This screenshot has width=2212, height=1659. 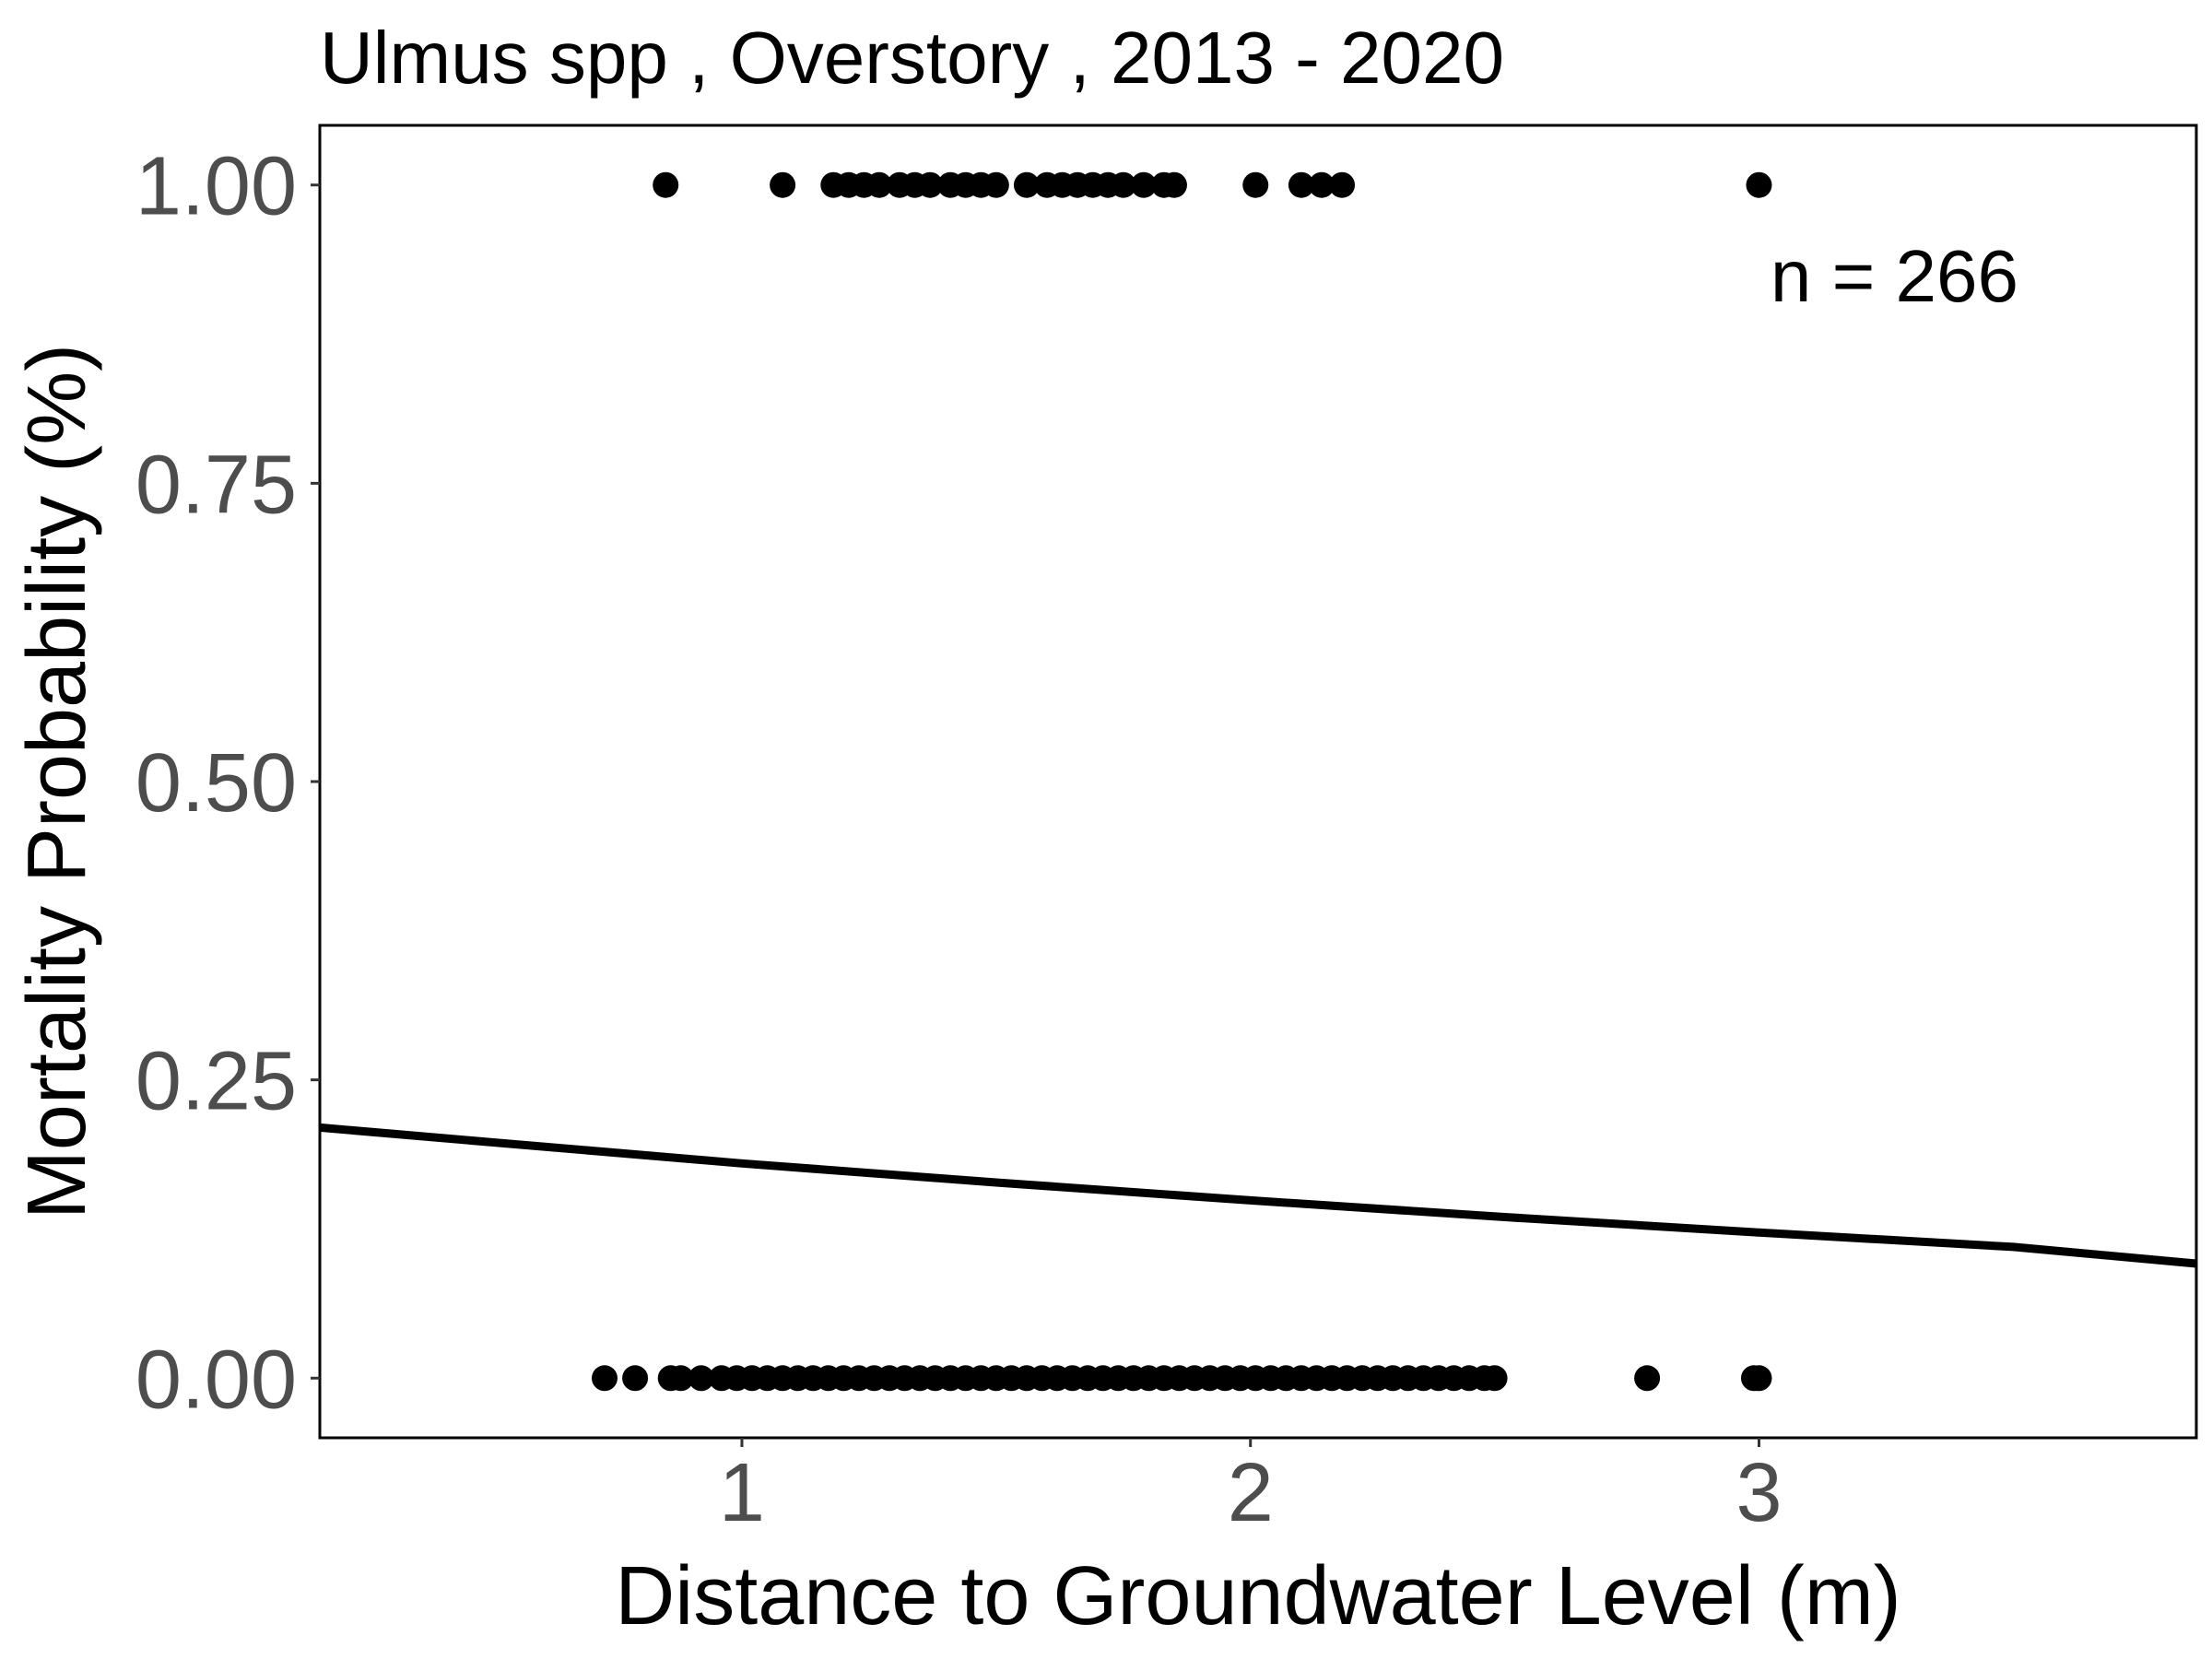 What do you see at coordinates (1258, 1596) in the screenshot?
I see `x-axis-title: Distance to Groundwater Level (m)` at bounding box center [1258, 1596].